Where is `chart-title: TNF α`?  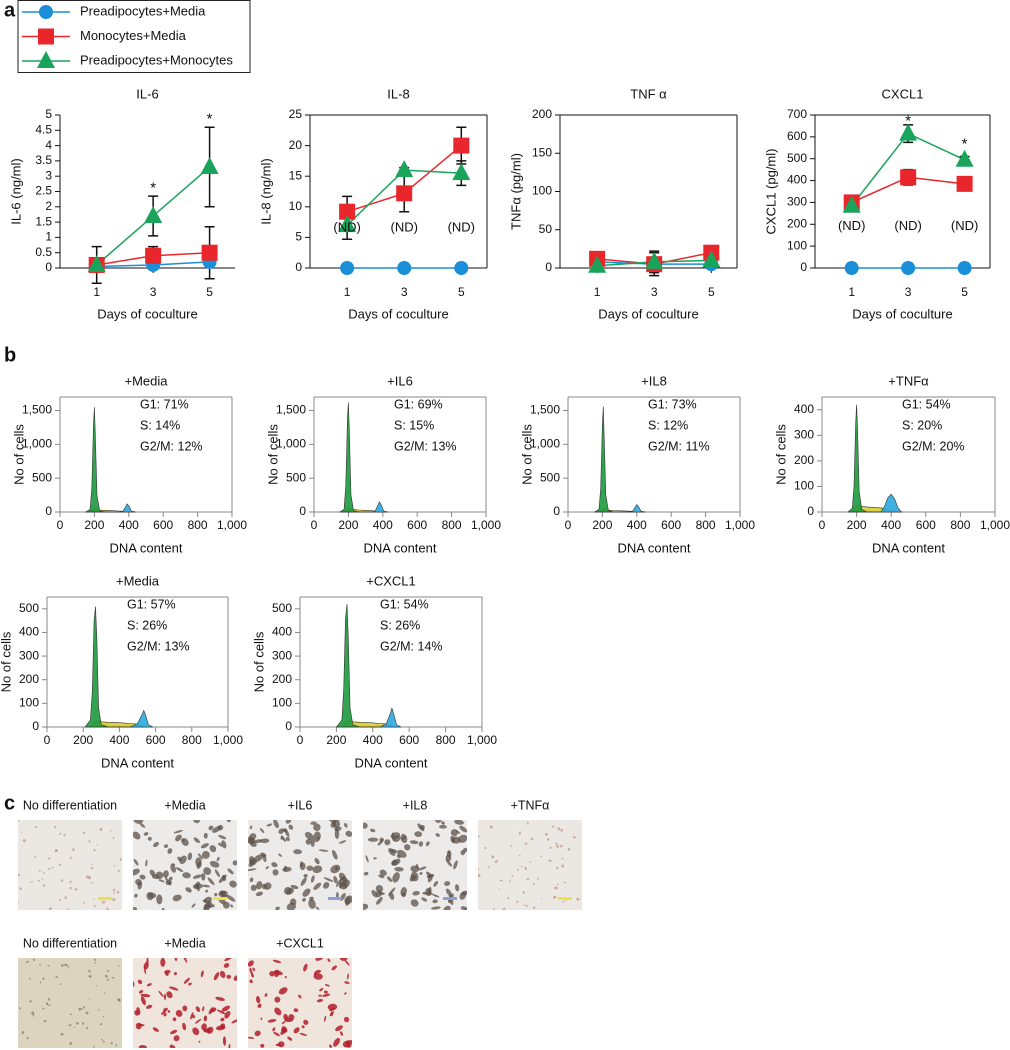 chart-title: TNF α is located at coordinates (648, 93).